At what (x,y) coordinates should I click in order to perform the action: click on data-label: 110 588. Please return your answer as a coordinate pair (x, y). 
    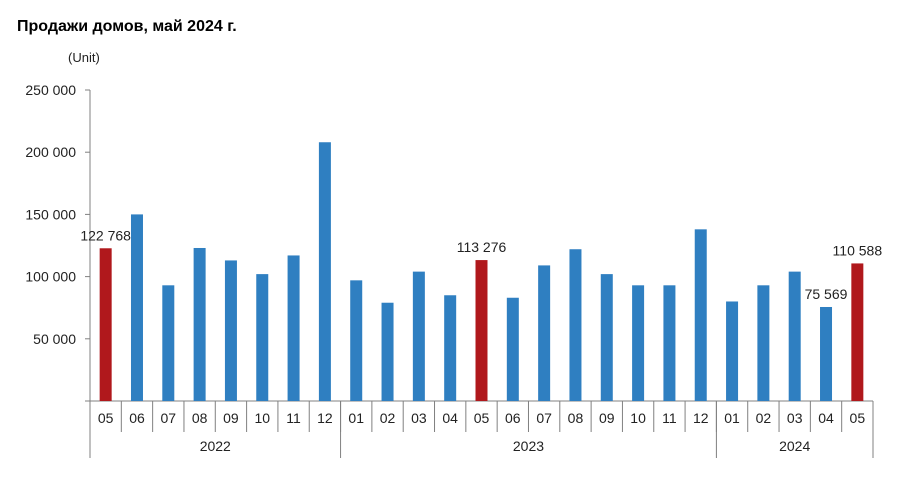
    Looking at the image, I should click on (858, 250).